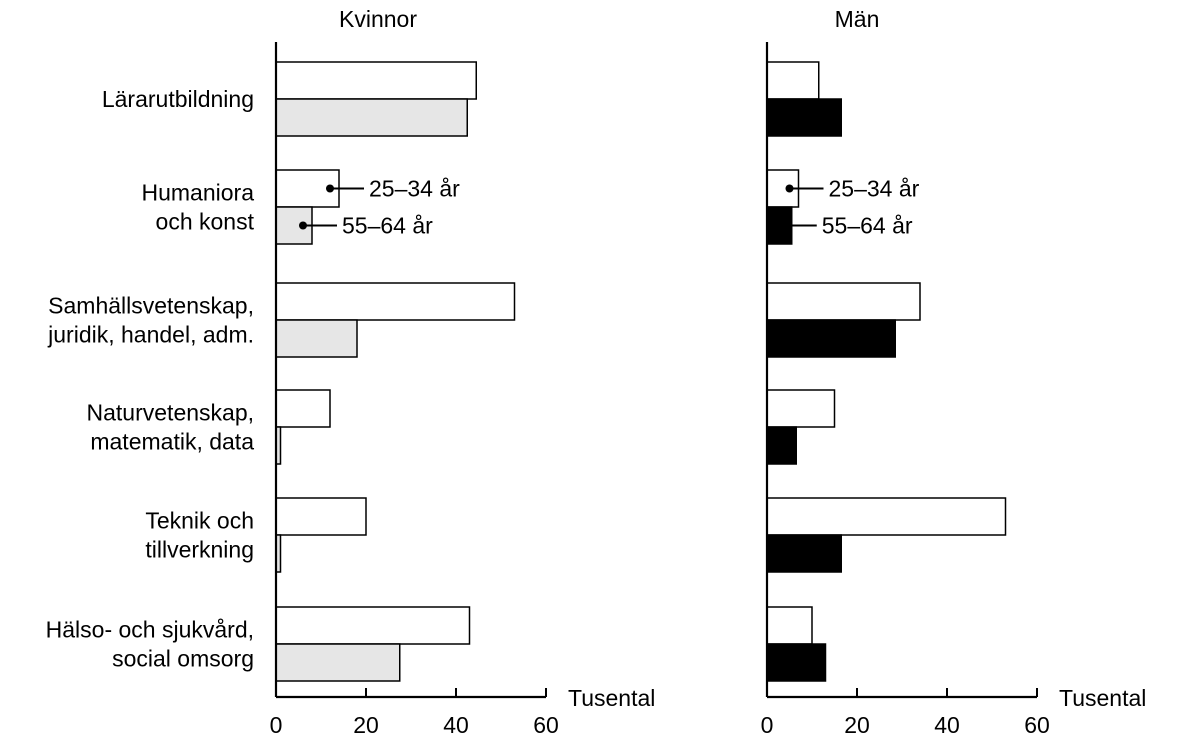  Describe the element at coordinates (199, 550) in the screenshot. I see `category-label-5-line-2: tillverkning` at that location.